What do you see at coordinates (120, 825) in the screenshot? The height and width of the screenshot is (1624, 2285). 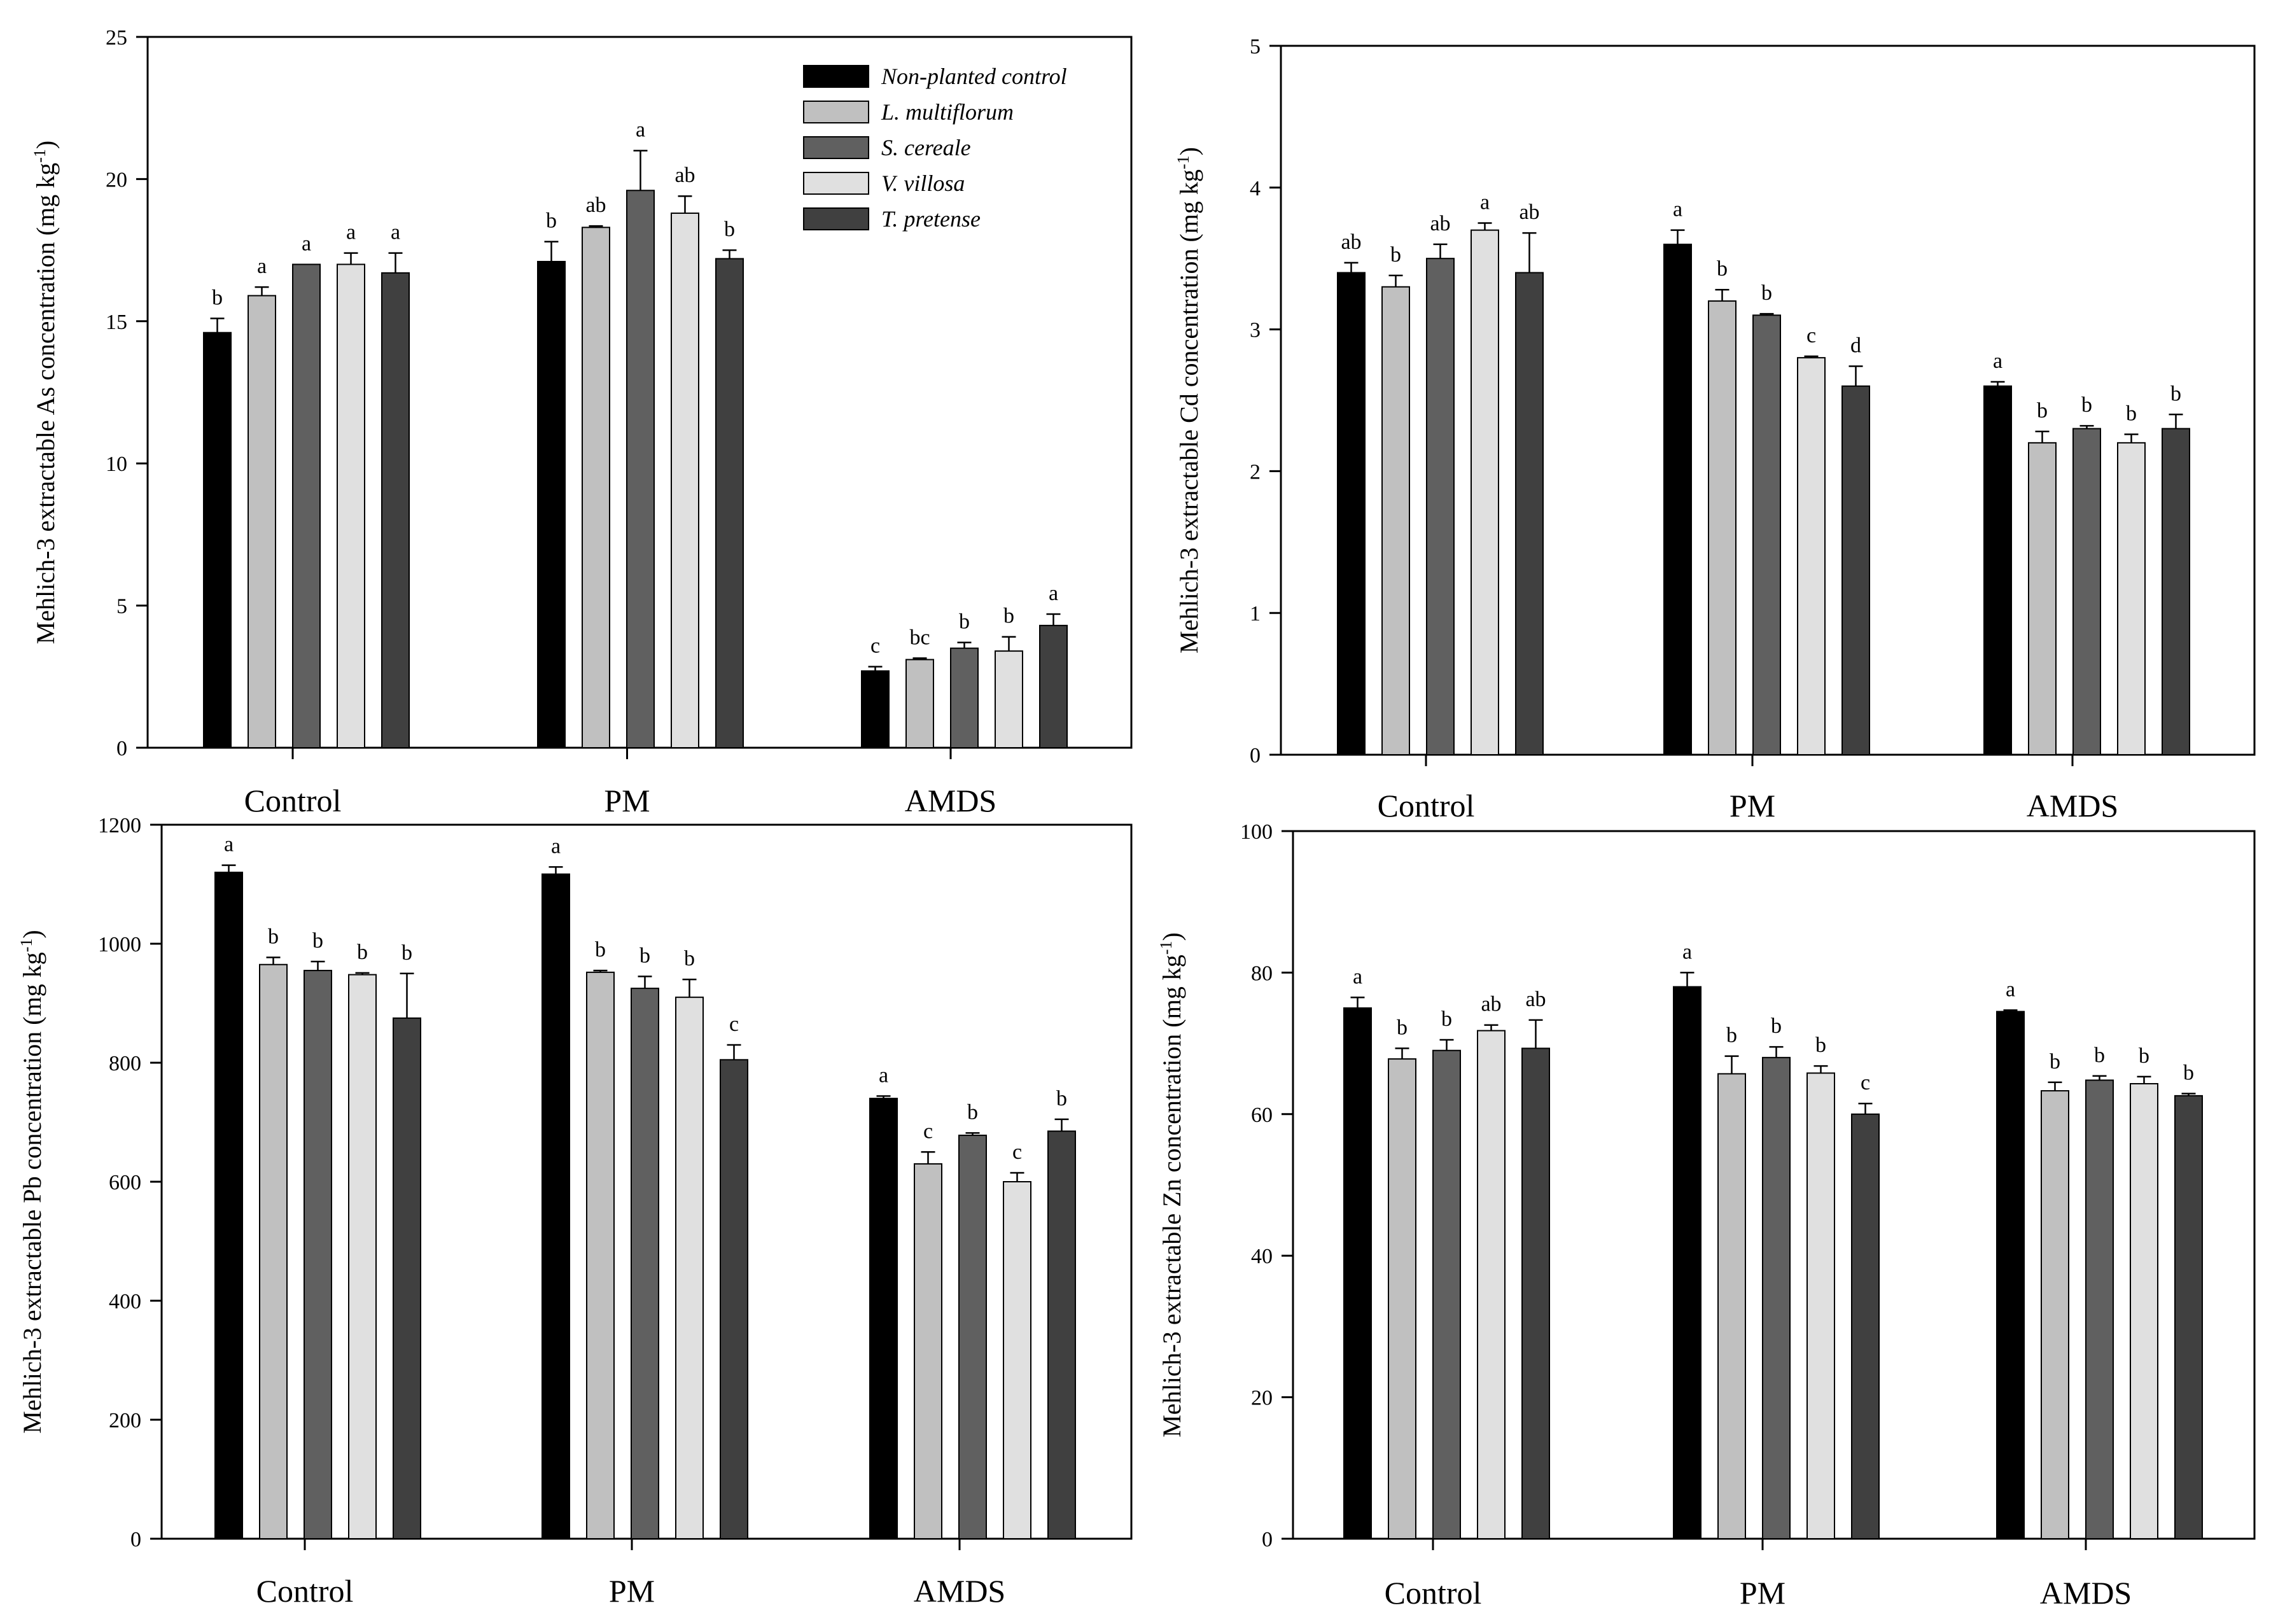 I see `y-tick-label: 1200` at bounding box center [120, 825].